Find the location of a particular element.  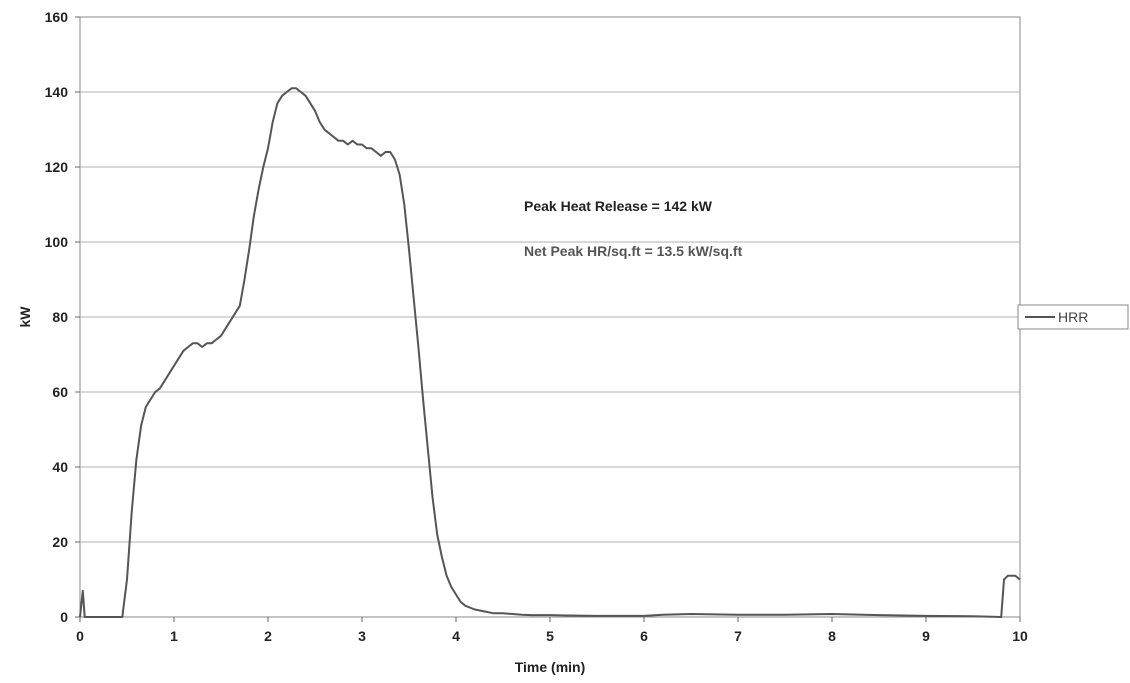

y-axis-ticks: 0 20 40 60 80 100 120 140 160 is located at coordinates (62, 317).